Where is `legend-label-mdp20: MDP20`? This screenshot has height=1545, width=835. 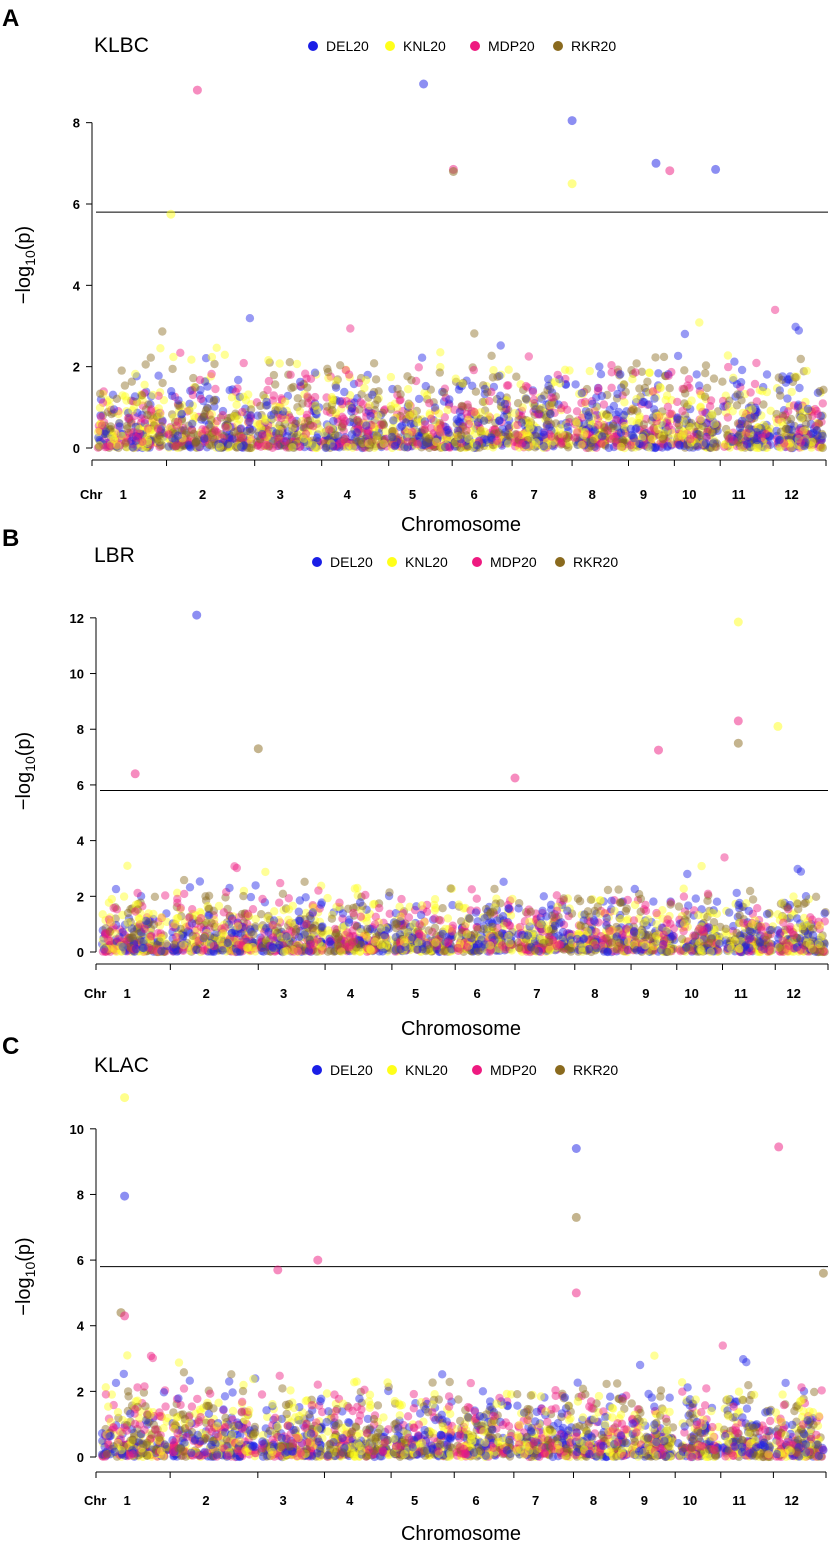
legend-label-mdp20: MDP20 is located at coordinates (511, 46).